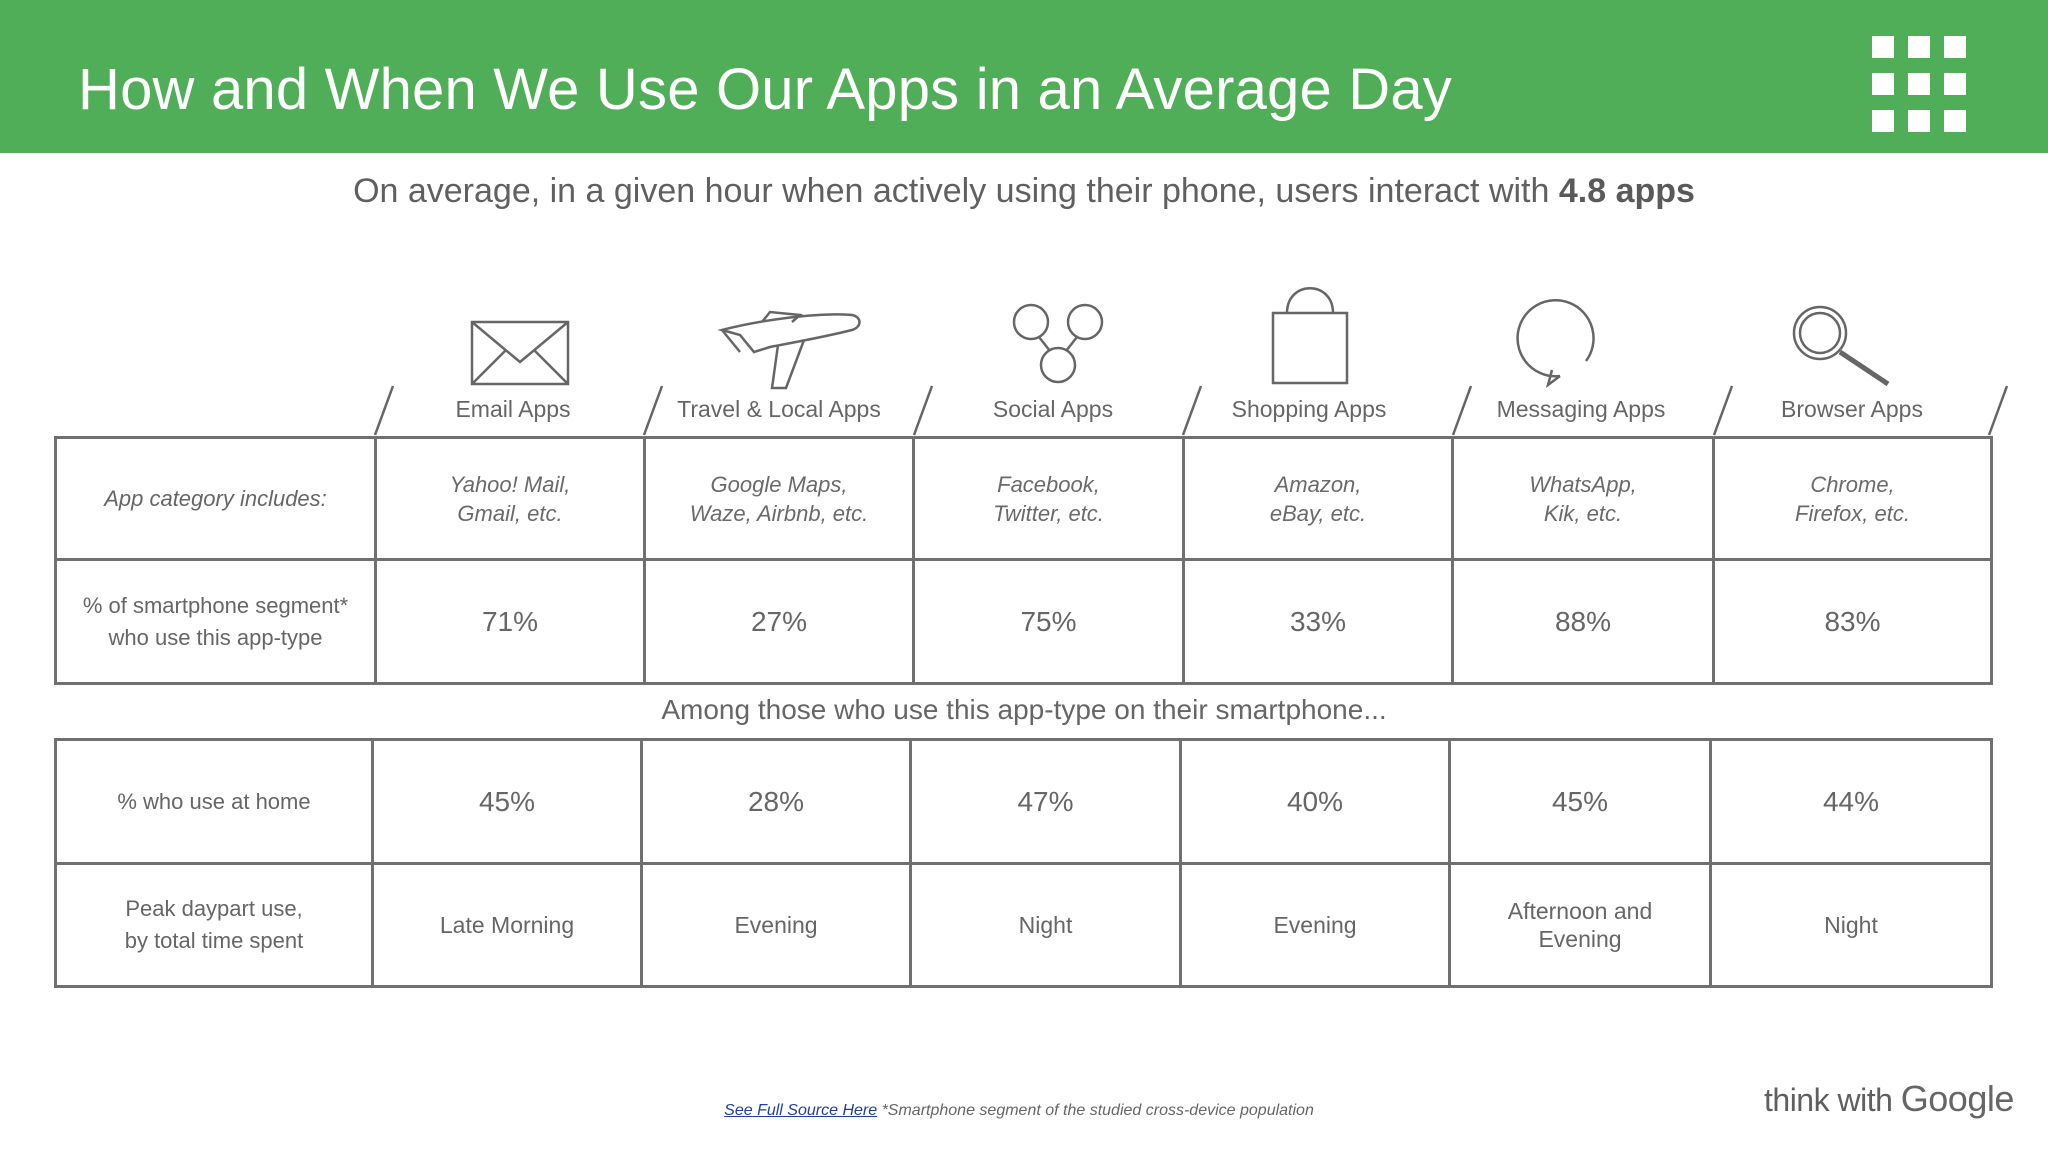  I want to click on column-label-messaging: Messaging Apps, so click(1581, 409).